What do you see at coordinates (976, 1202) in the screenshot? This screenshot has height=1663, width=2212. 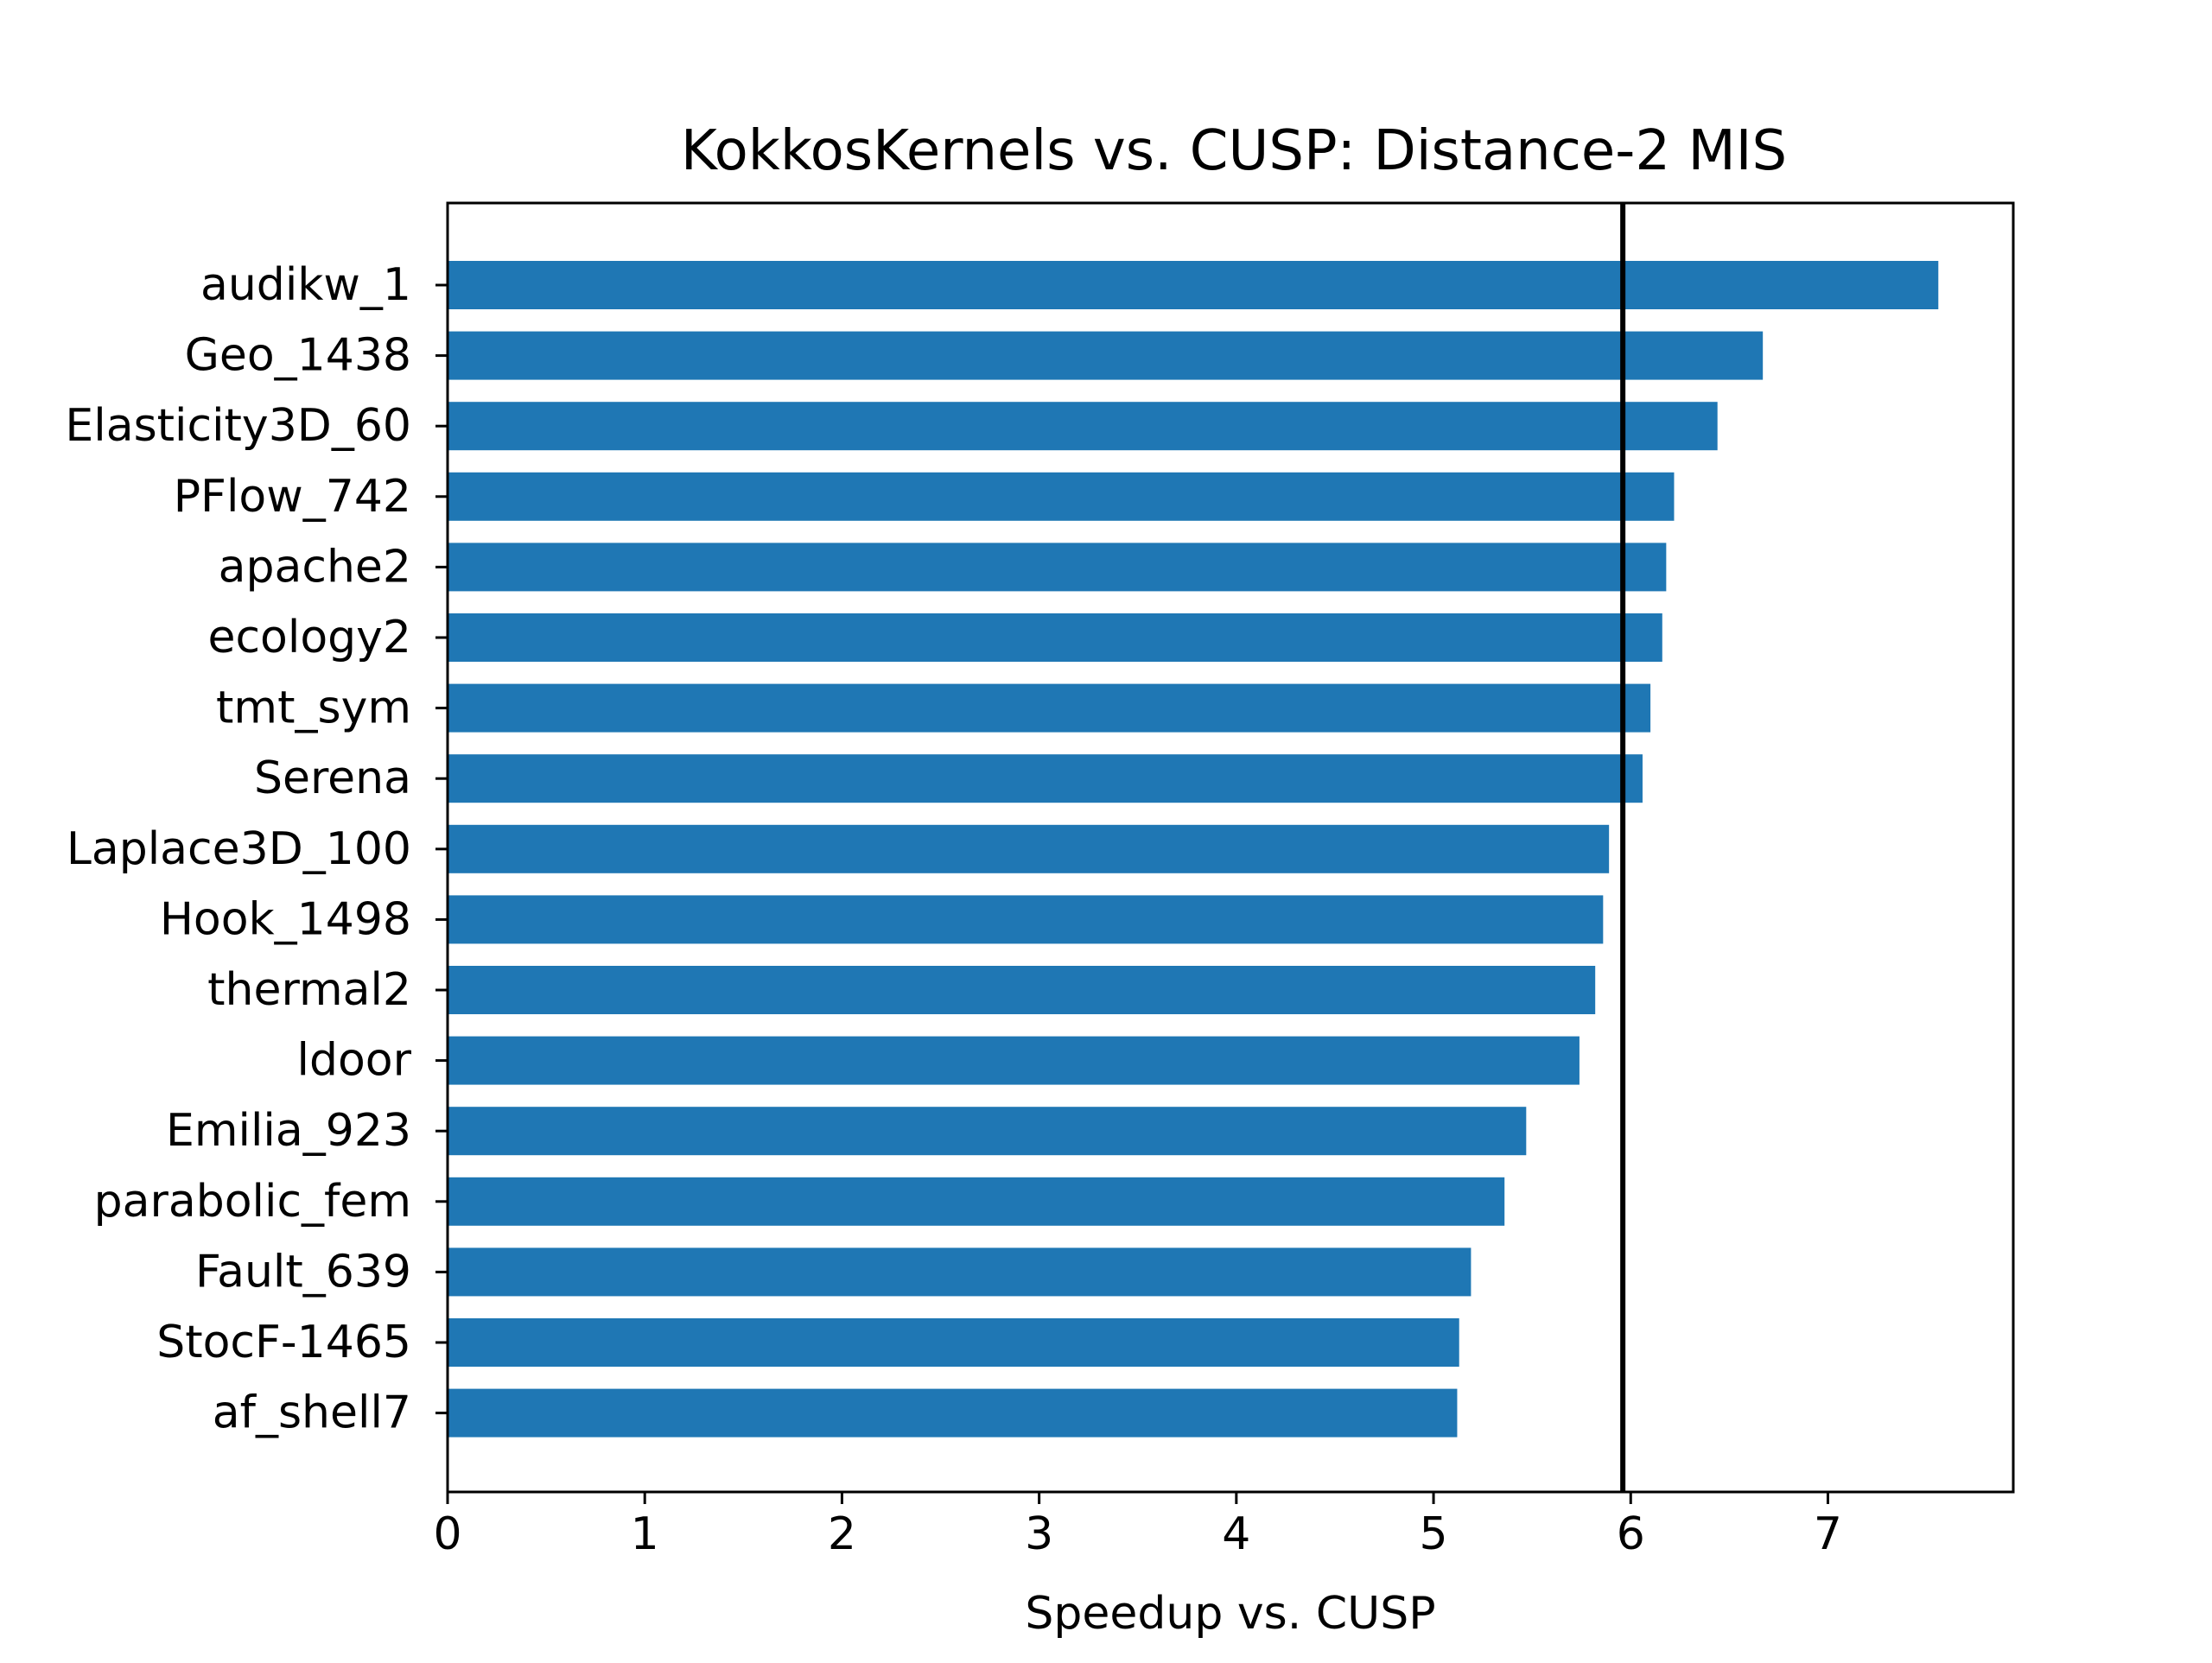 I see `bar-parabolic_fem` at bounding box center [976, 1202].